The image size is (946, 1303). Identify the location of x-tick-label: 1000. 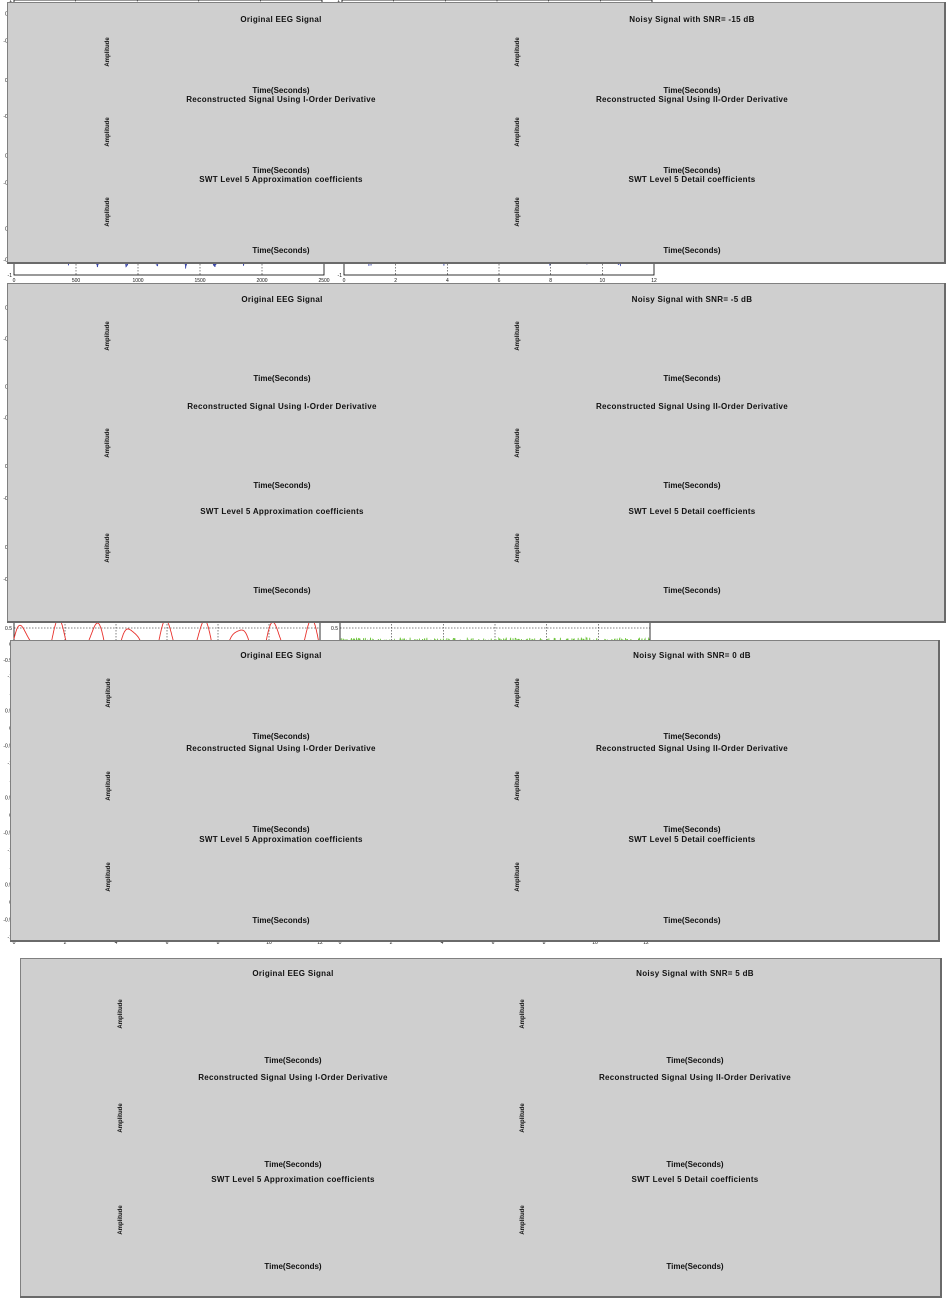
(137, 281).